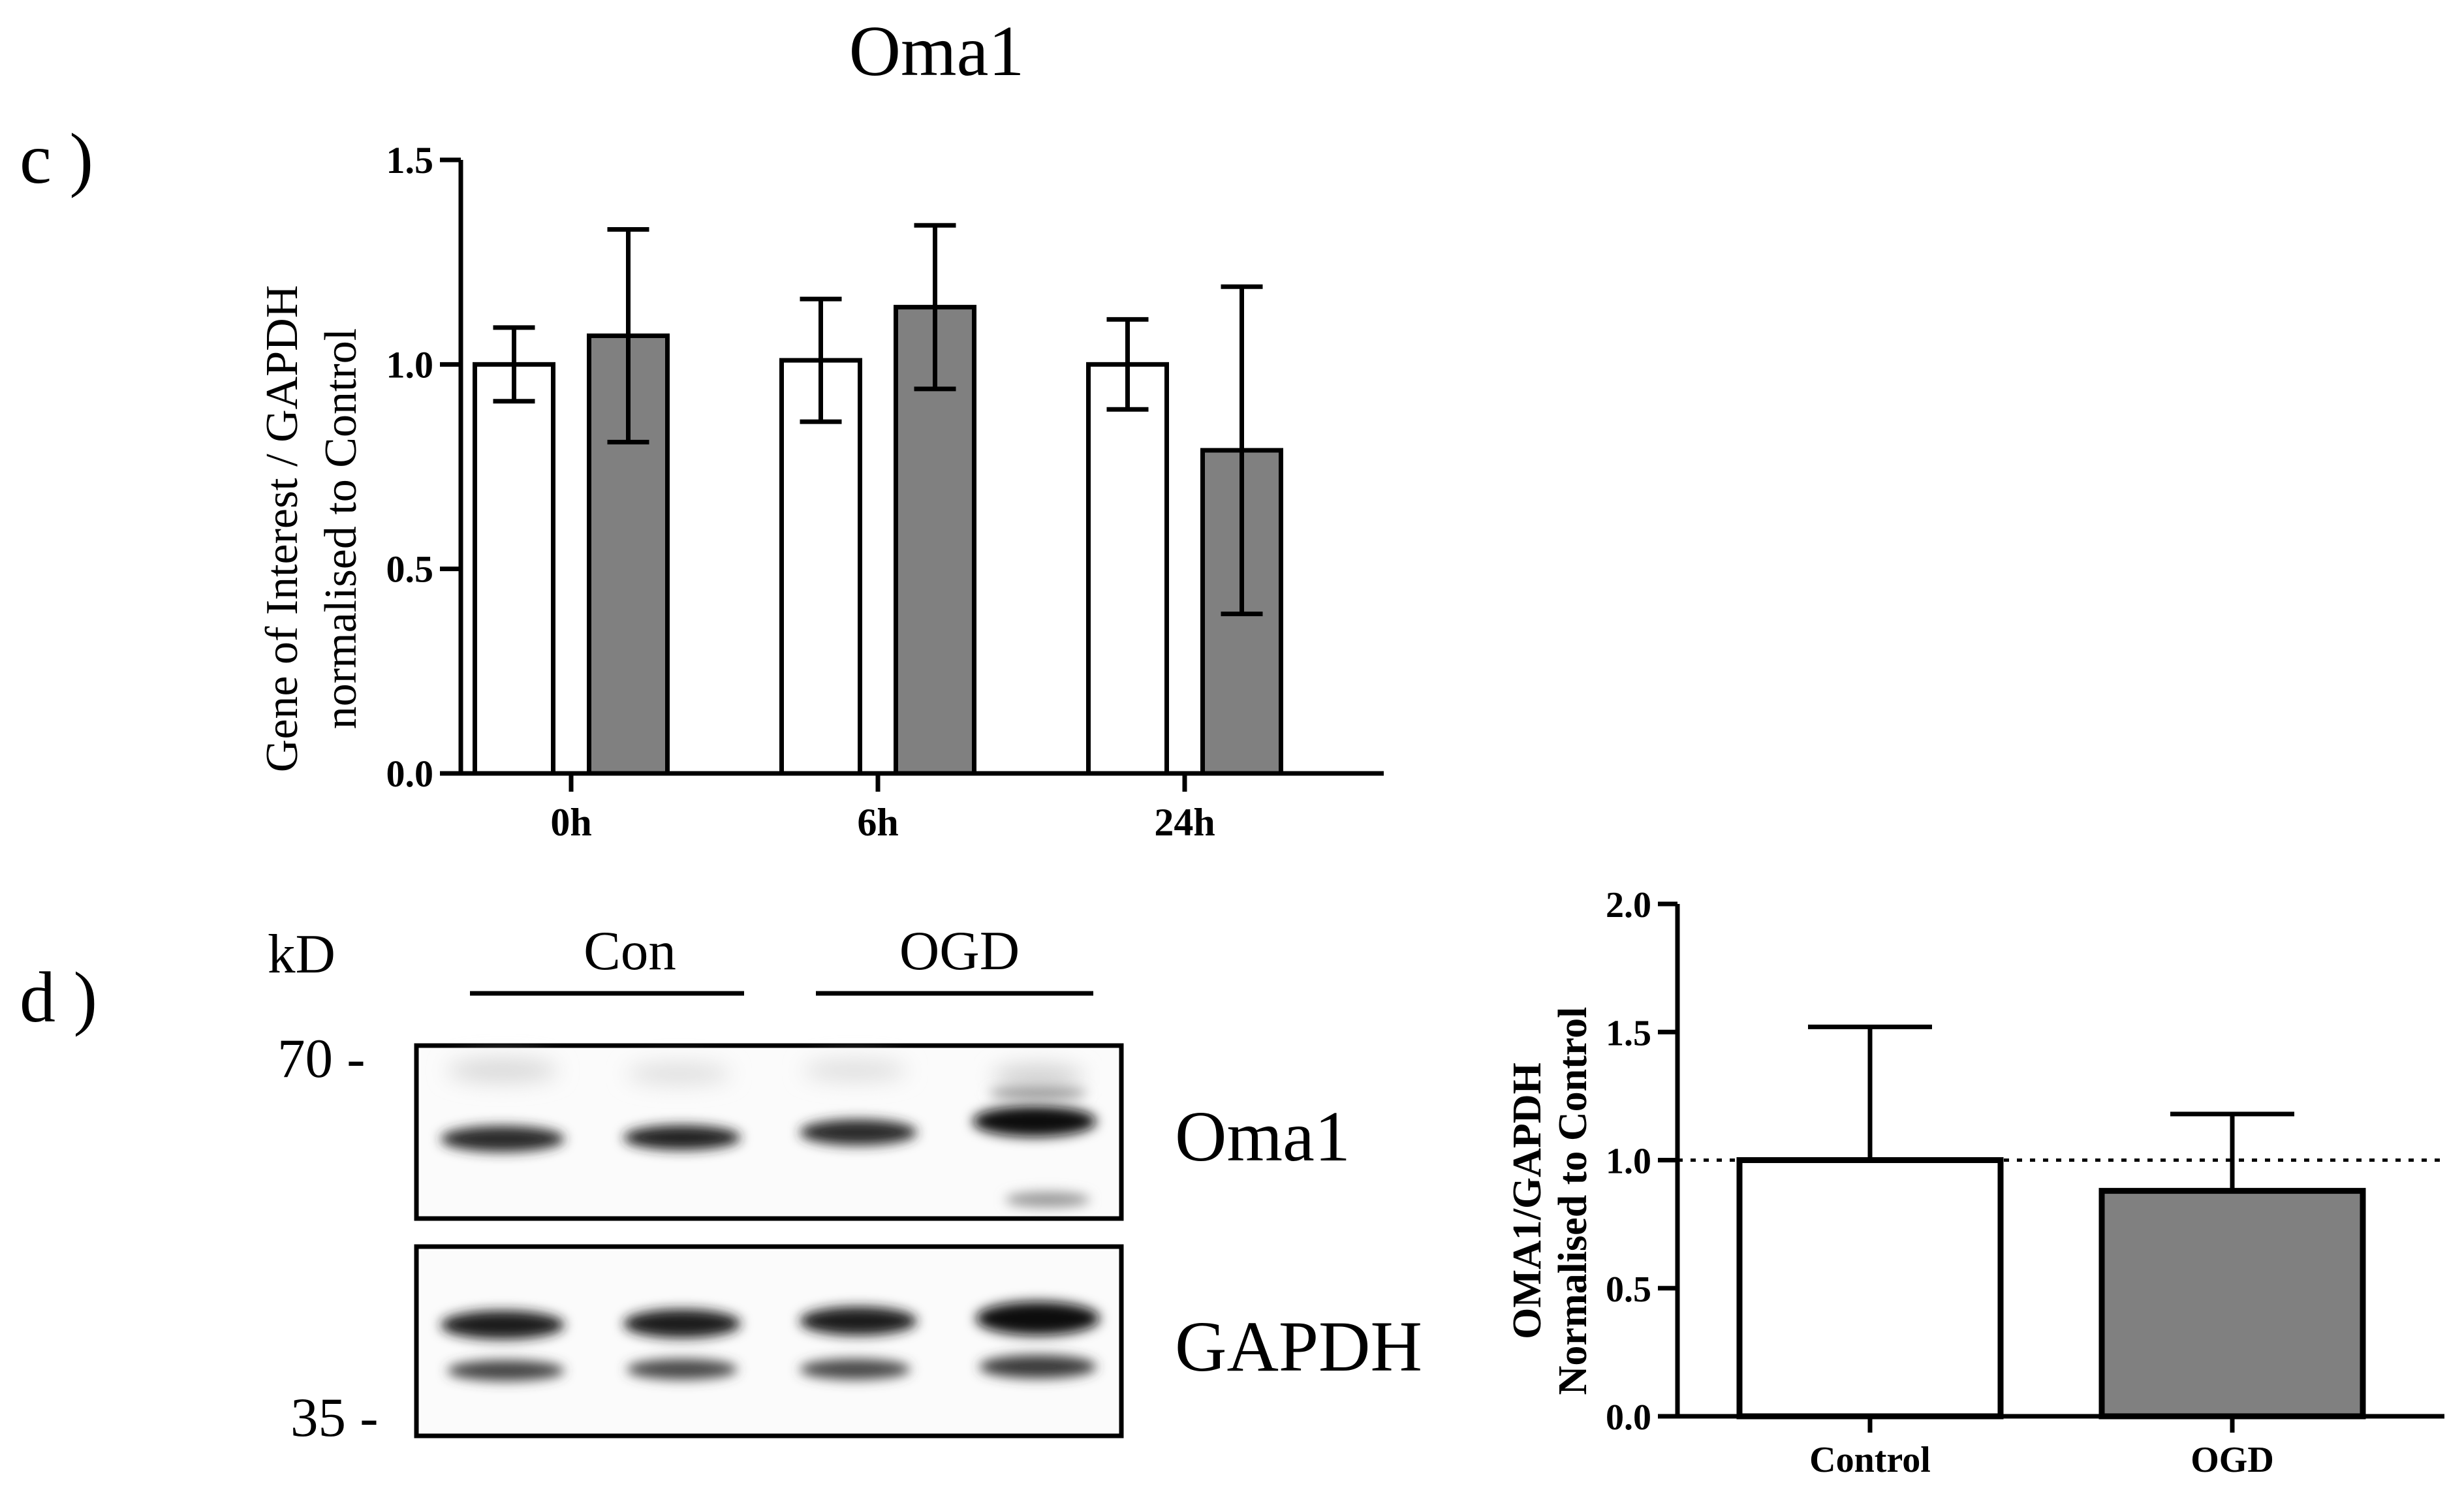 The image size is (2464, 1492). Describe the element at coordinates (959, 951) in the screenshot. I see `blot-group-ogd: OGD` at that location.